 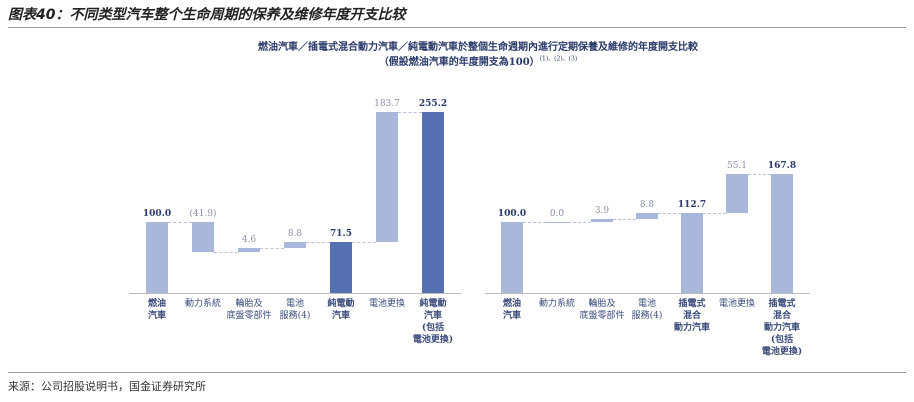 I want to click on value-label: 4.6, so click(x=249, y=240).